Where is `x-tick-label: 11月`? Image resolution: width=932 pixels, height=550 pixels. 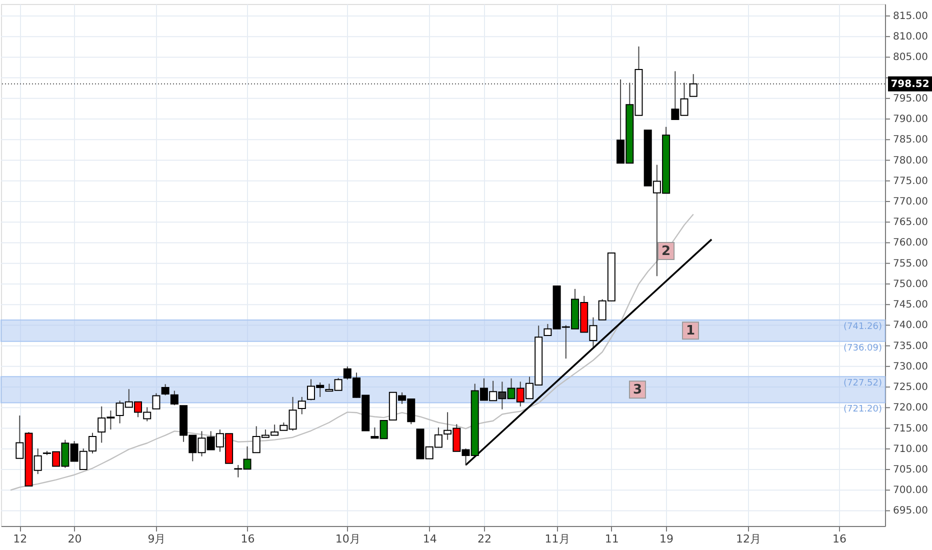 x-tick-label: 11月 is located at coordinates (557, 539).